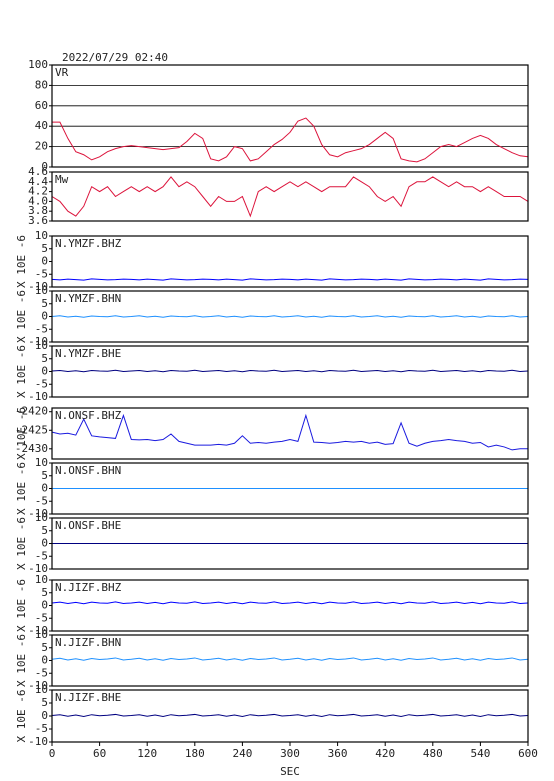 This screenshot has height=781, width=554. I want to click on y-tick-label: -2425, so click(31, 429).